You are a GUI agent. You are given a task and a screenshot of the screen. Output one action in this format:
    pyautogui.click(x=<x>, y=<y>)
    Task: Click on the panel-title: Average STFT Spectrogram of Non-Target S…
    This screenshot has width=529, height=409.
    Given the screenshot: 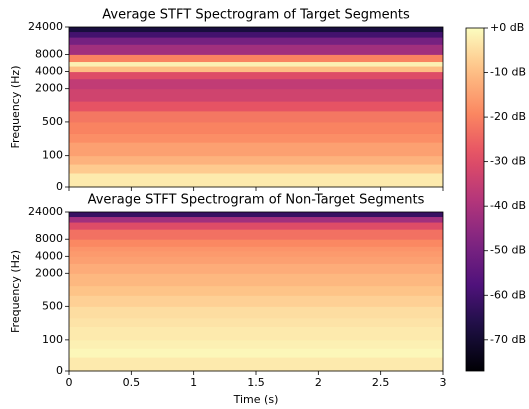 What is the action you would take?
    pyautogui.click(x=256, y=200)
    